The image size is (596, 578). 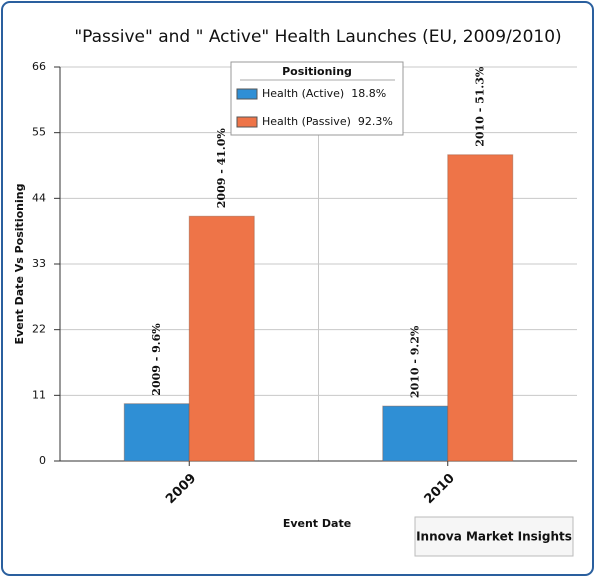 I want to click on data-label: 2010 - 9.2%, so click(x=414, y=361).